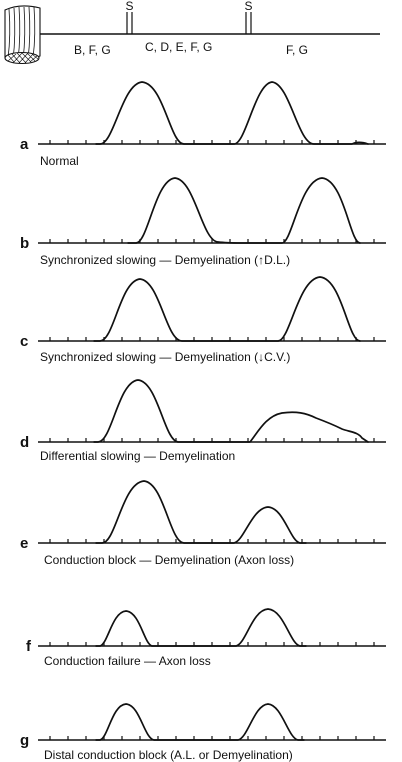  What do you see at coordinates (232, 113) in the screenshot?
I see `waveform-a` at bounding box center [232, 113].